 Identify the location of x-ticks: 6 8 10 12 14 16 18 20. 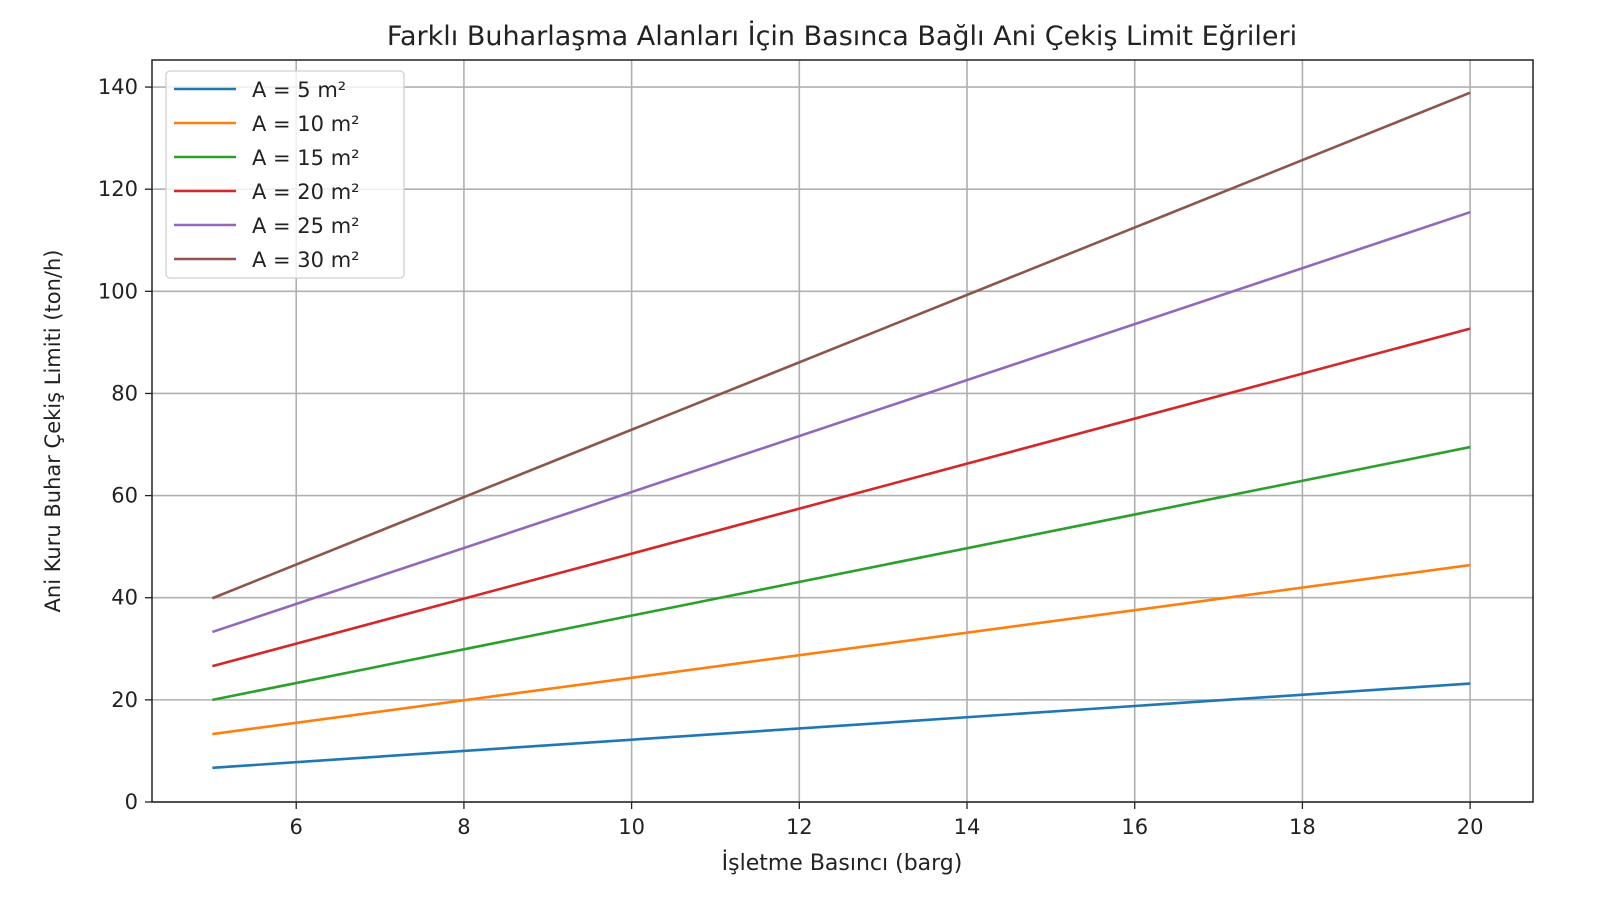
(887, 820).